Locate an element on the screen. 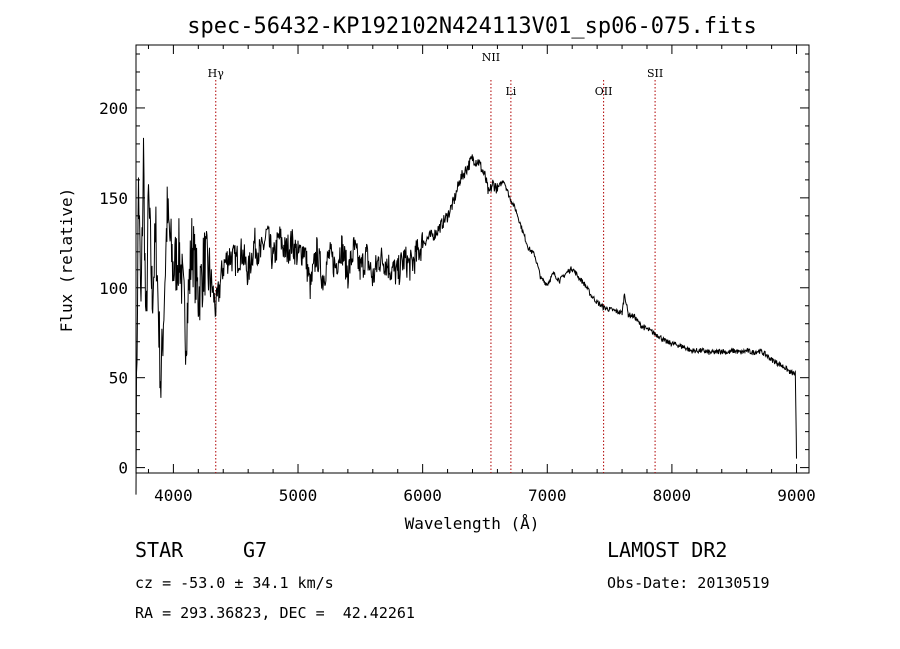 This screenshot has height=649, width=900. marker-label: SII is located at coordinates (655, 73).